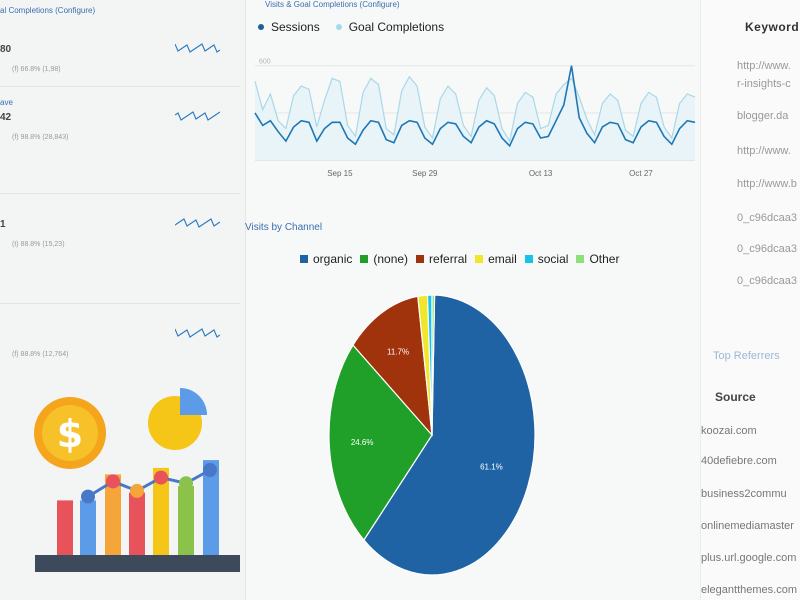 This screenshot has width=800, height=600. I want to click on pie-legend-item: email, so click(496, 259).